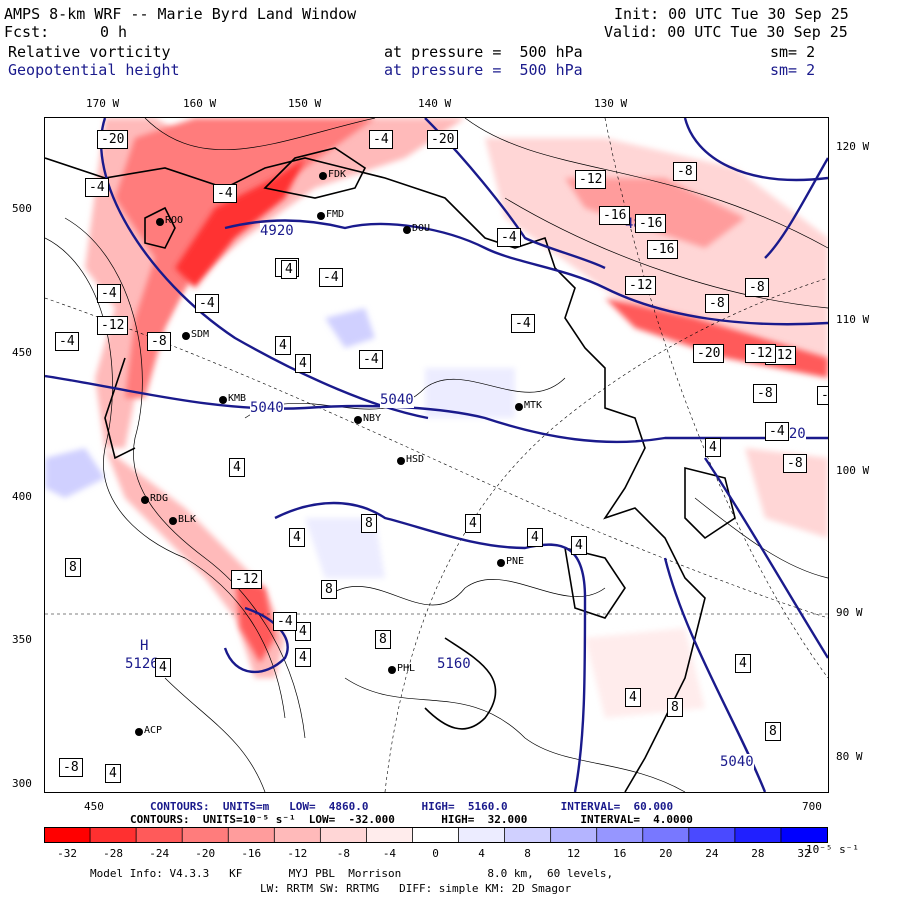 This screenshot has height=900, width=900. Describe the element at coordinates (849, 612) in the screenshot. I see `right-tick: 90 W` at that location.